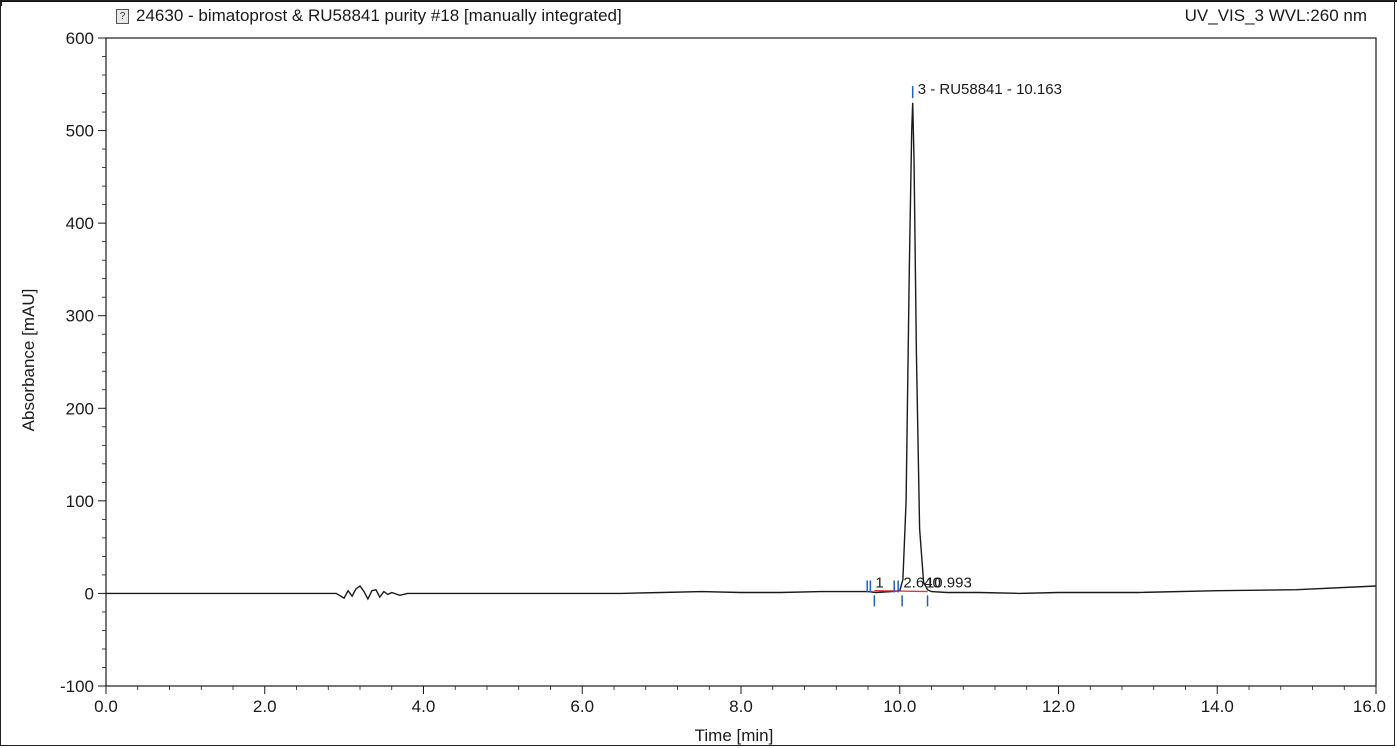 The height and width of the screenshot is (748, 1397). Describe the element at coordinates (28, 360) in the screenshot. I see `y-axis-label: Absorbance [mAU]` at that location.